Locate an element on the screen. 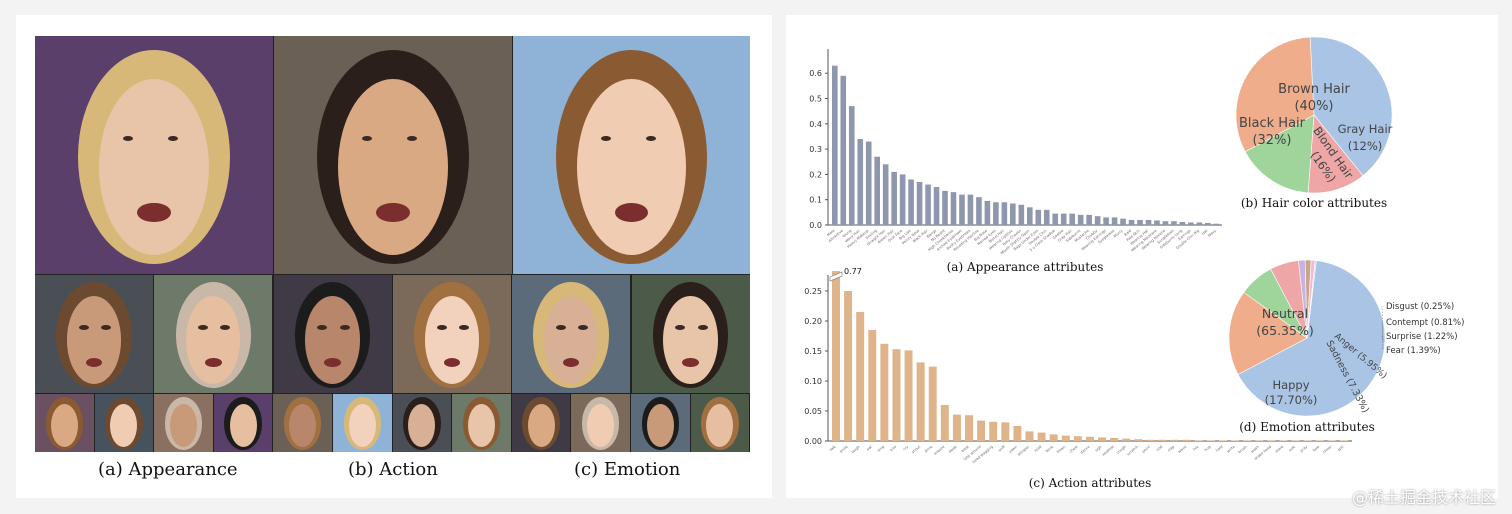 The width and height of the screenshot is (1512, 514). action-bar-chart-x-tick-label: bow is located at coordinates (1316, 449).